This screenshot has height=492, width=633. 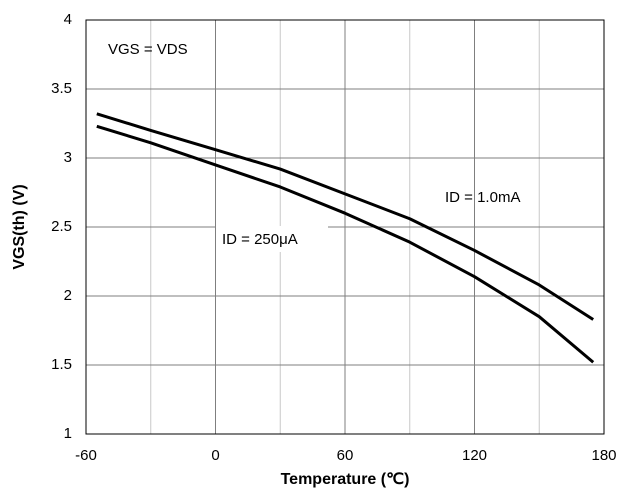 I want to click on annotation-bg, so click(x=272, y=239).